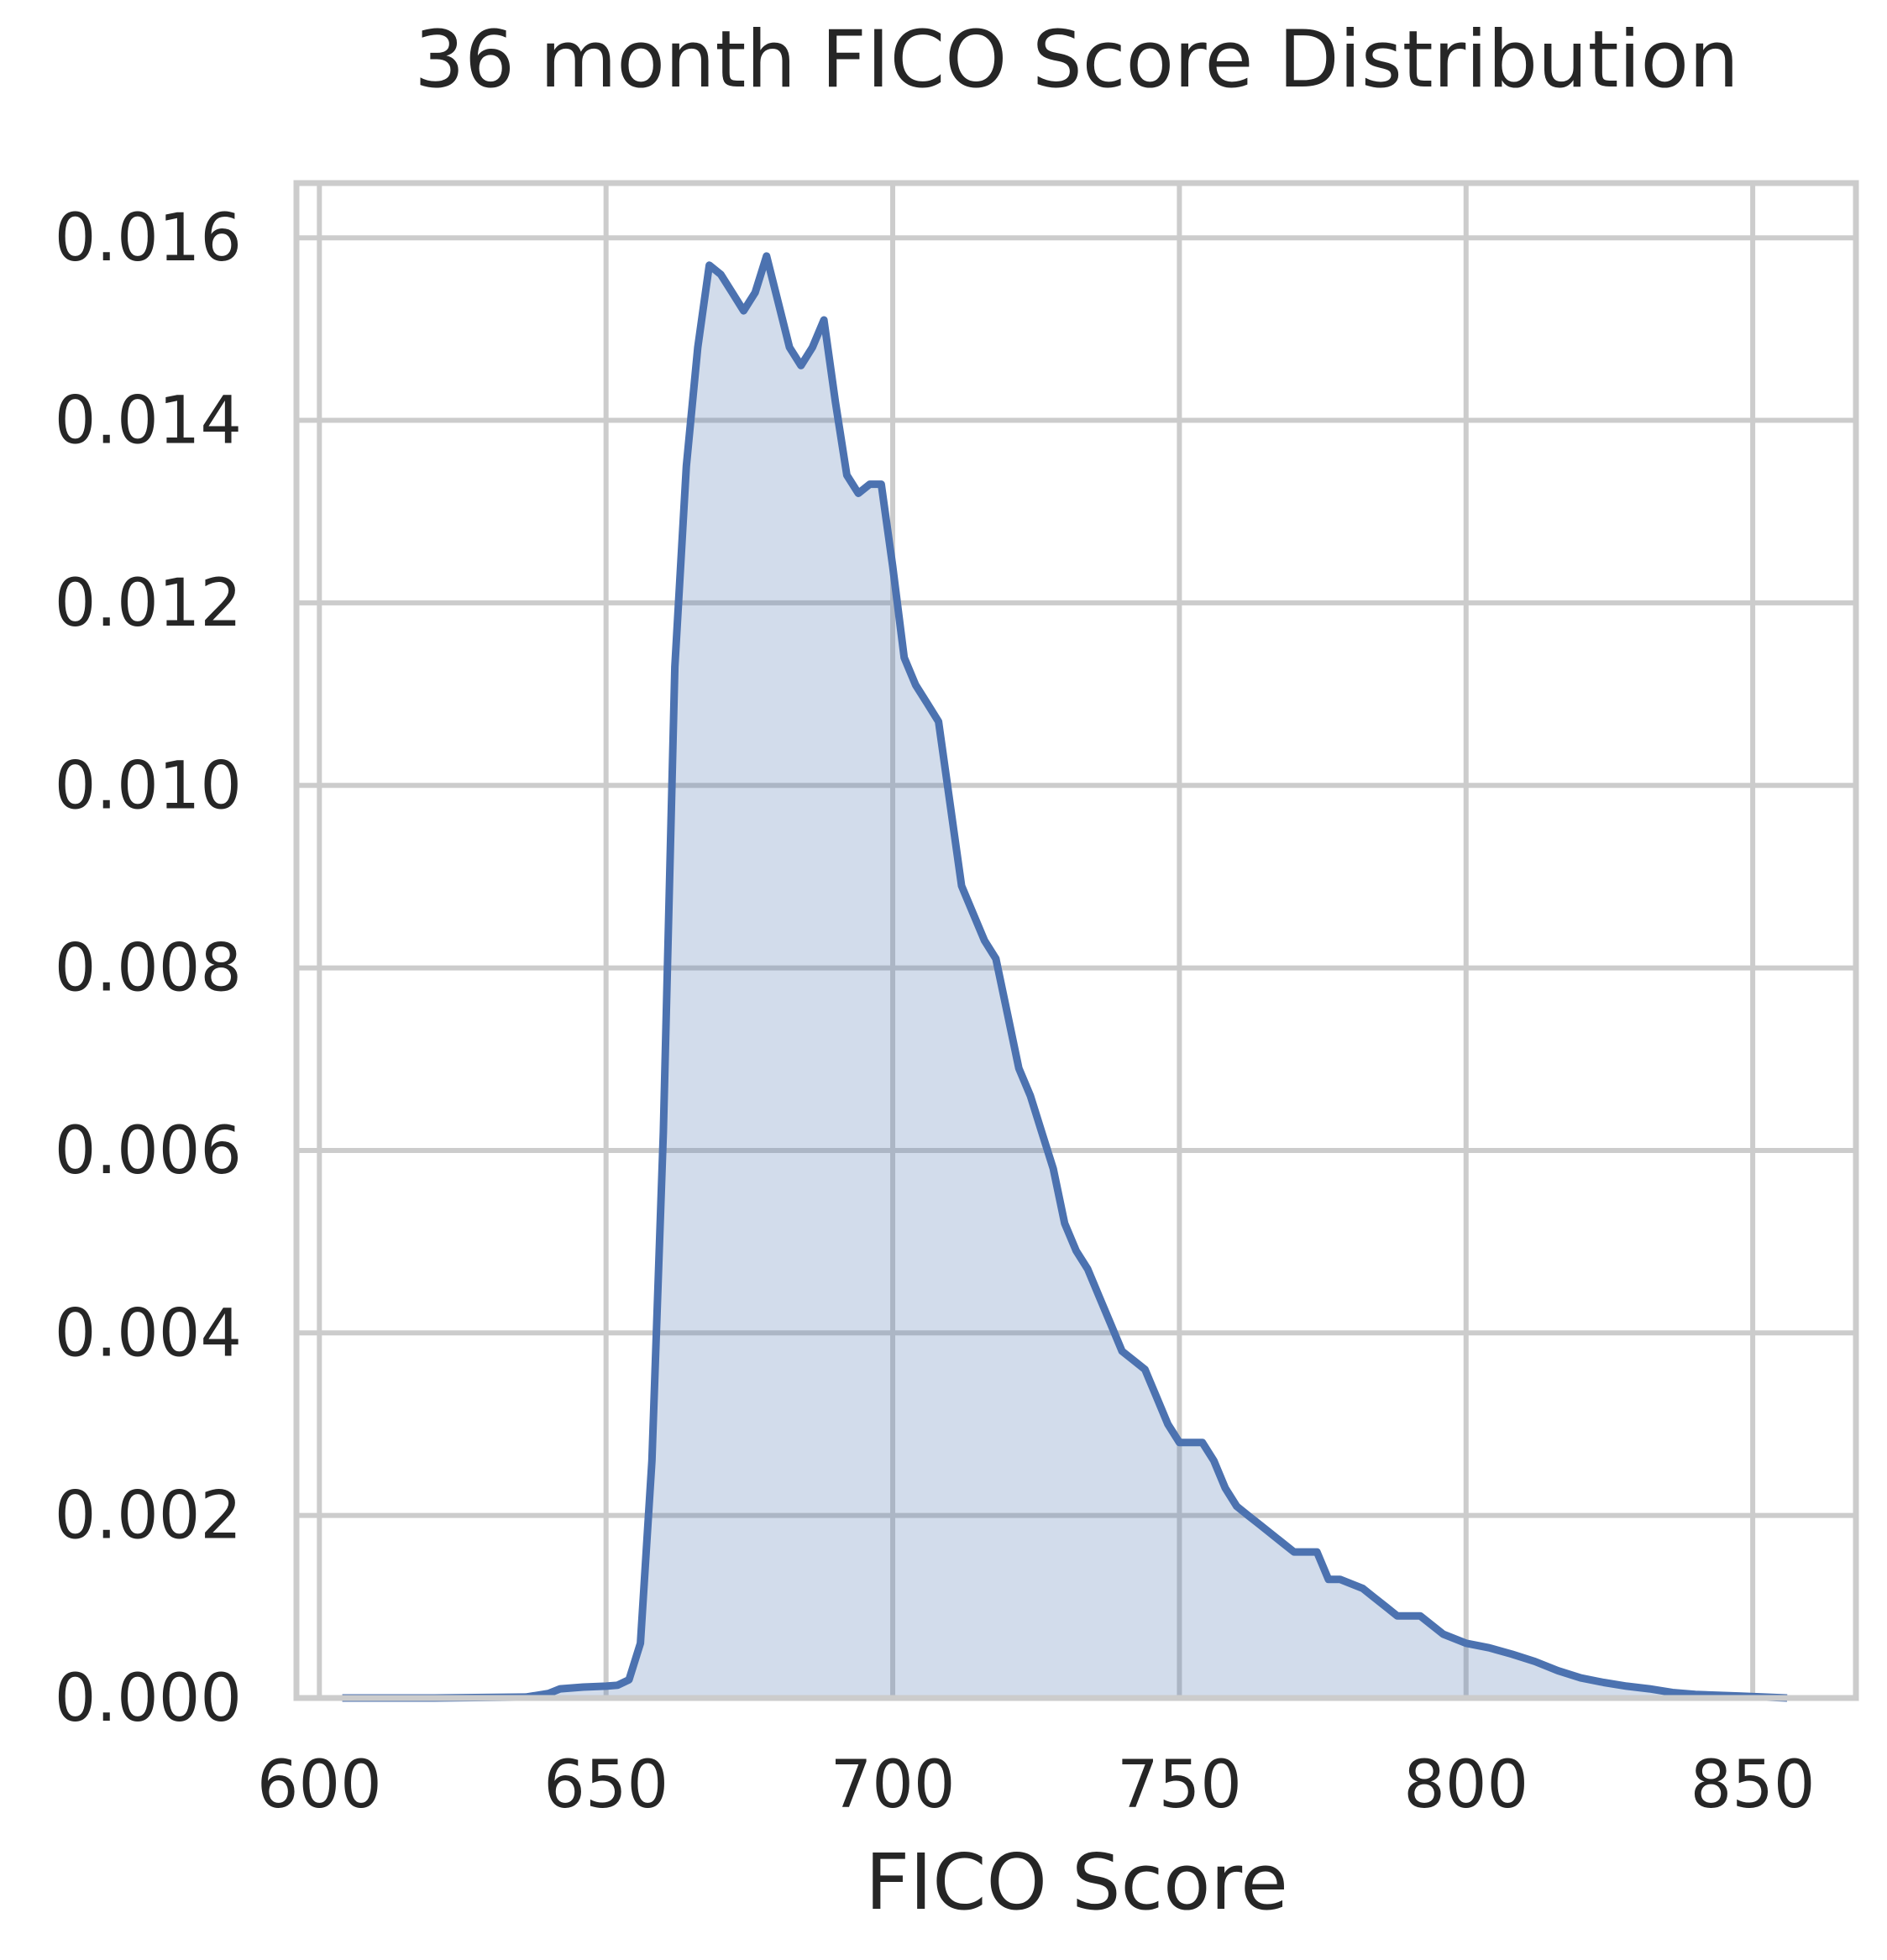 This screenshot has width=1887, height=1960. What do you see at coordinates (319, 1785) in the screenshot?
I see `x-tick-label: 600` at bounding box center [319, 1785].